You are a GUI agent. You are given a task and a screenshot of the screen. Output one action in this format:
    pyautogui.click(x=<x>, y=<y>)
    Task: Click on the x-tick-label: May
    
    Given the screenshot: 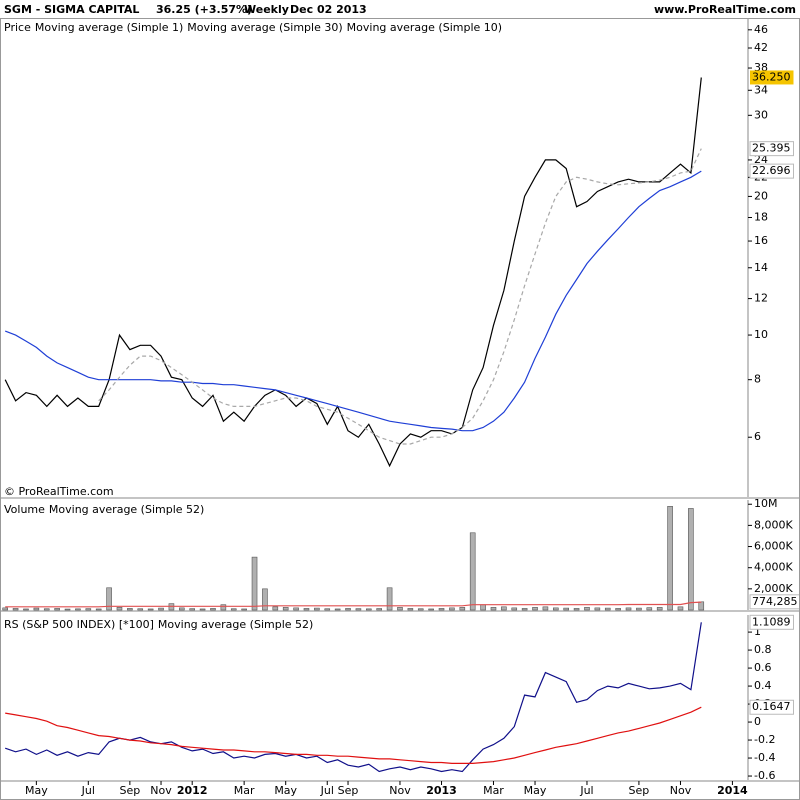 What is the action you would take?
    pyautogui.click(x=36, y=790)
    